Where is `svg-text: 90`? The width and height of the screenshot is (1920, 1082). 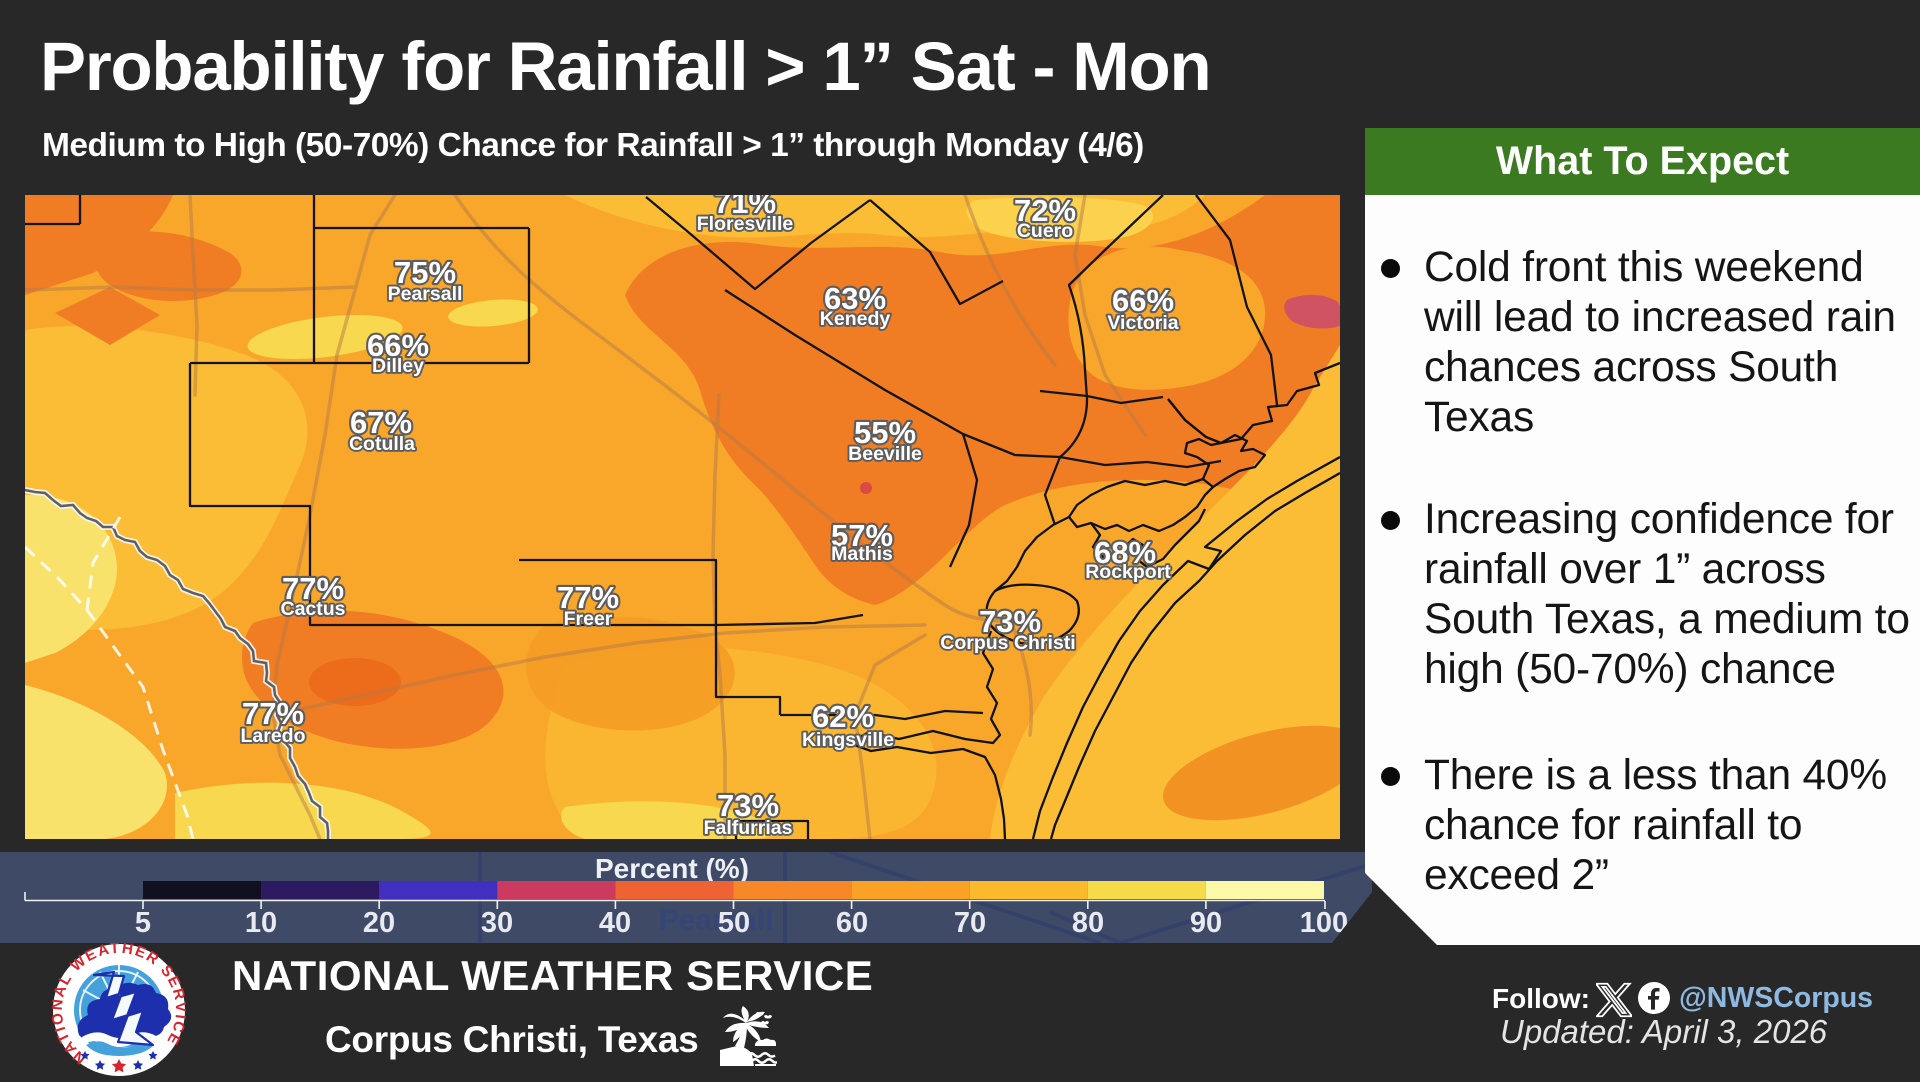 svg-text: 90 is located at coordinates (1206, 923).